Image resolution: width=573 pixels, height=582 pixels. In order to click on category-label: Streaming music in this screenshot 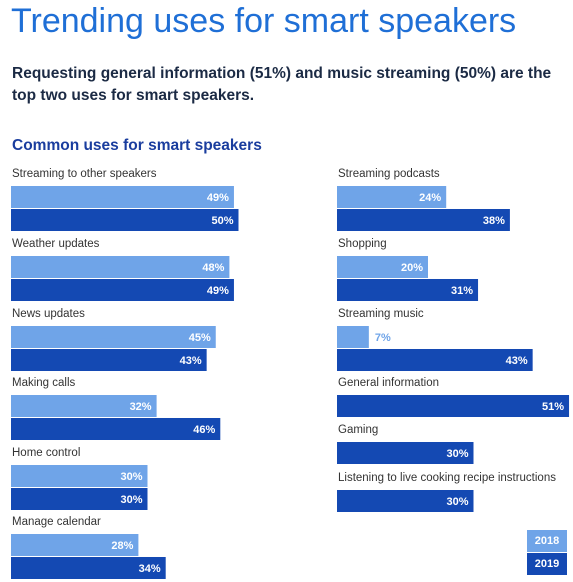, I will do `click(381, 314)`.